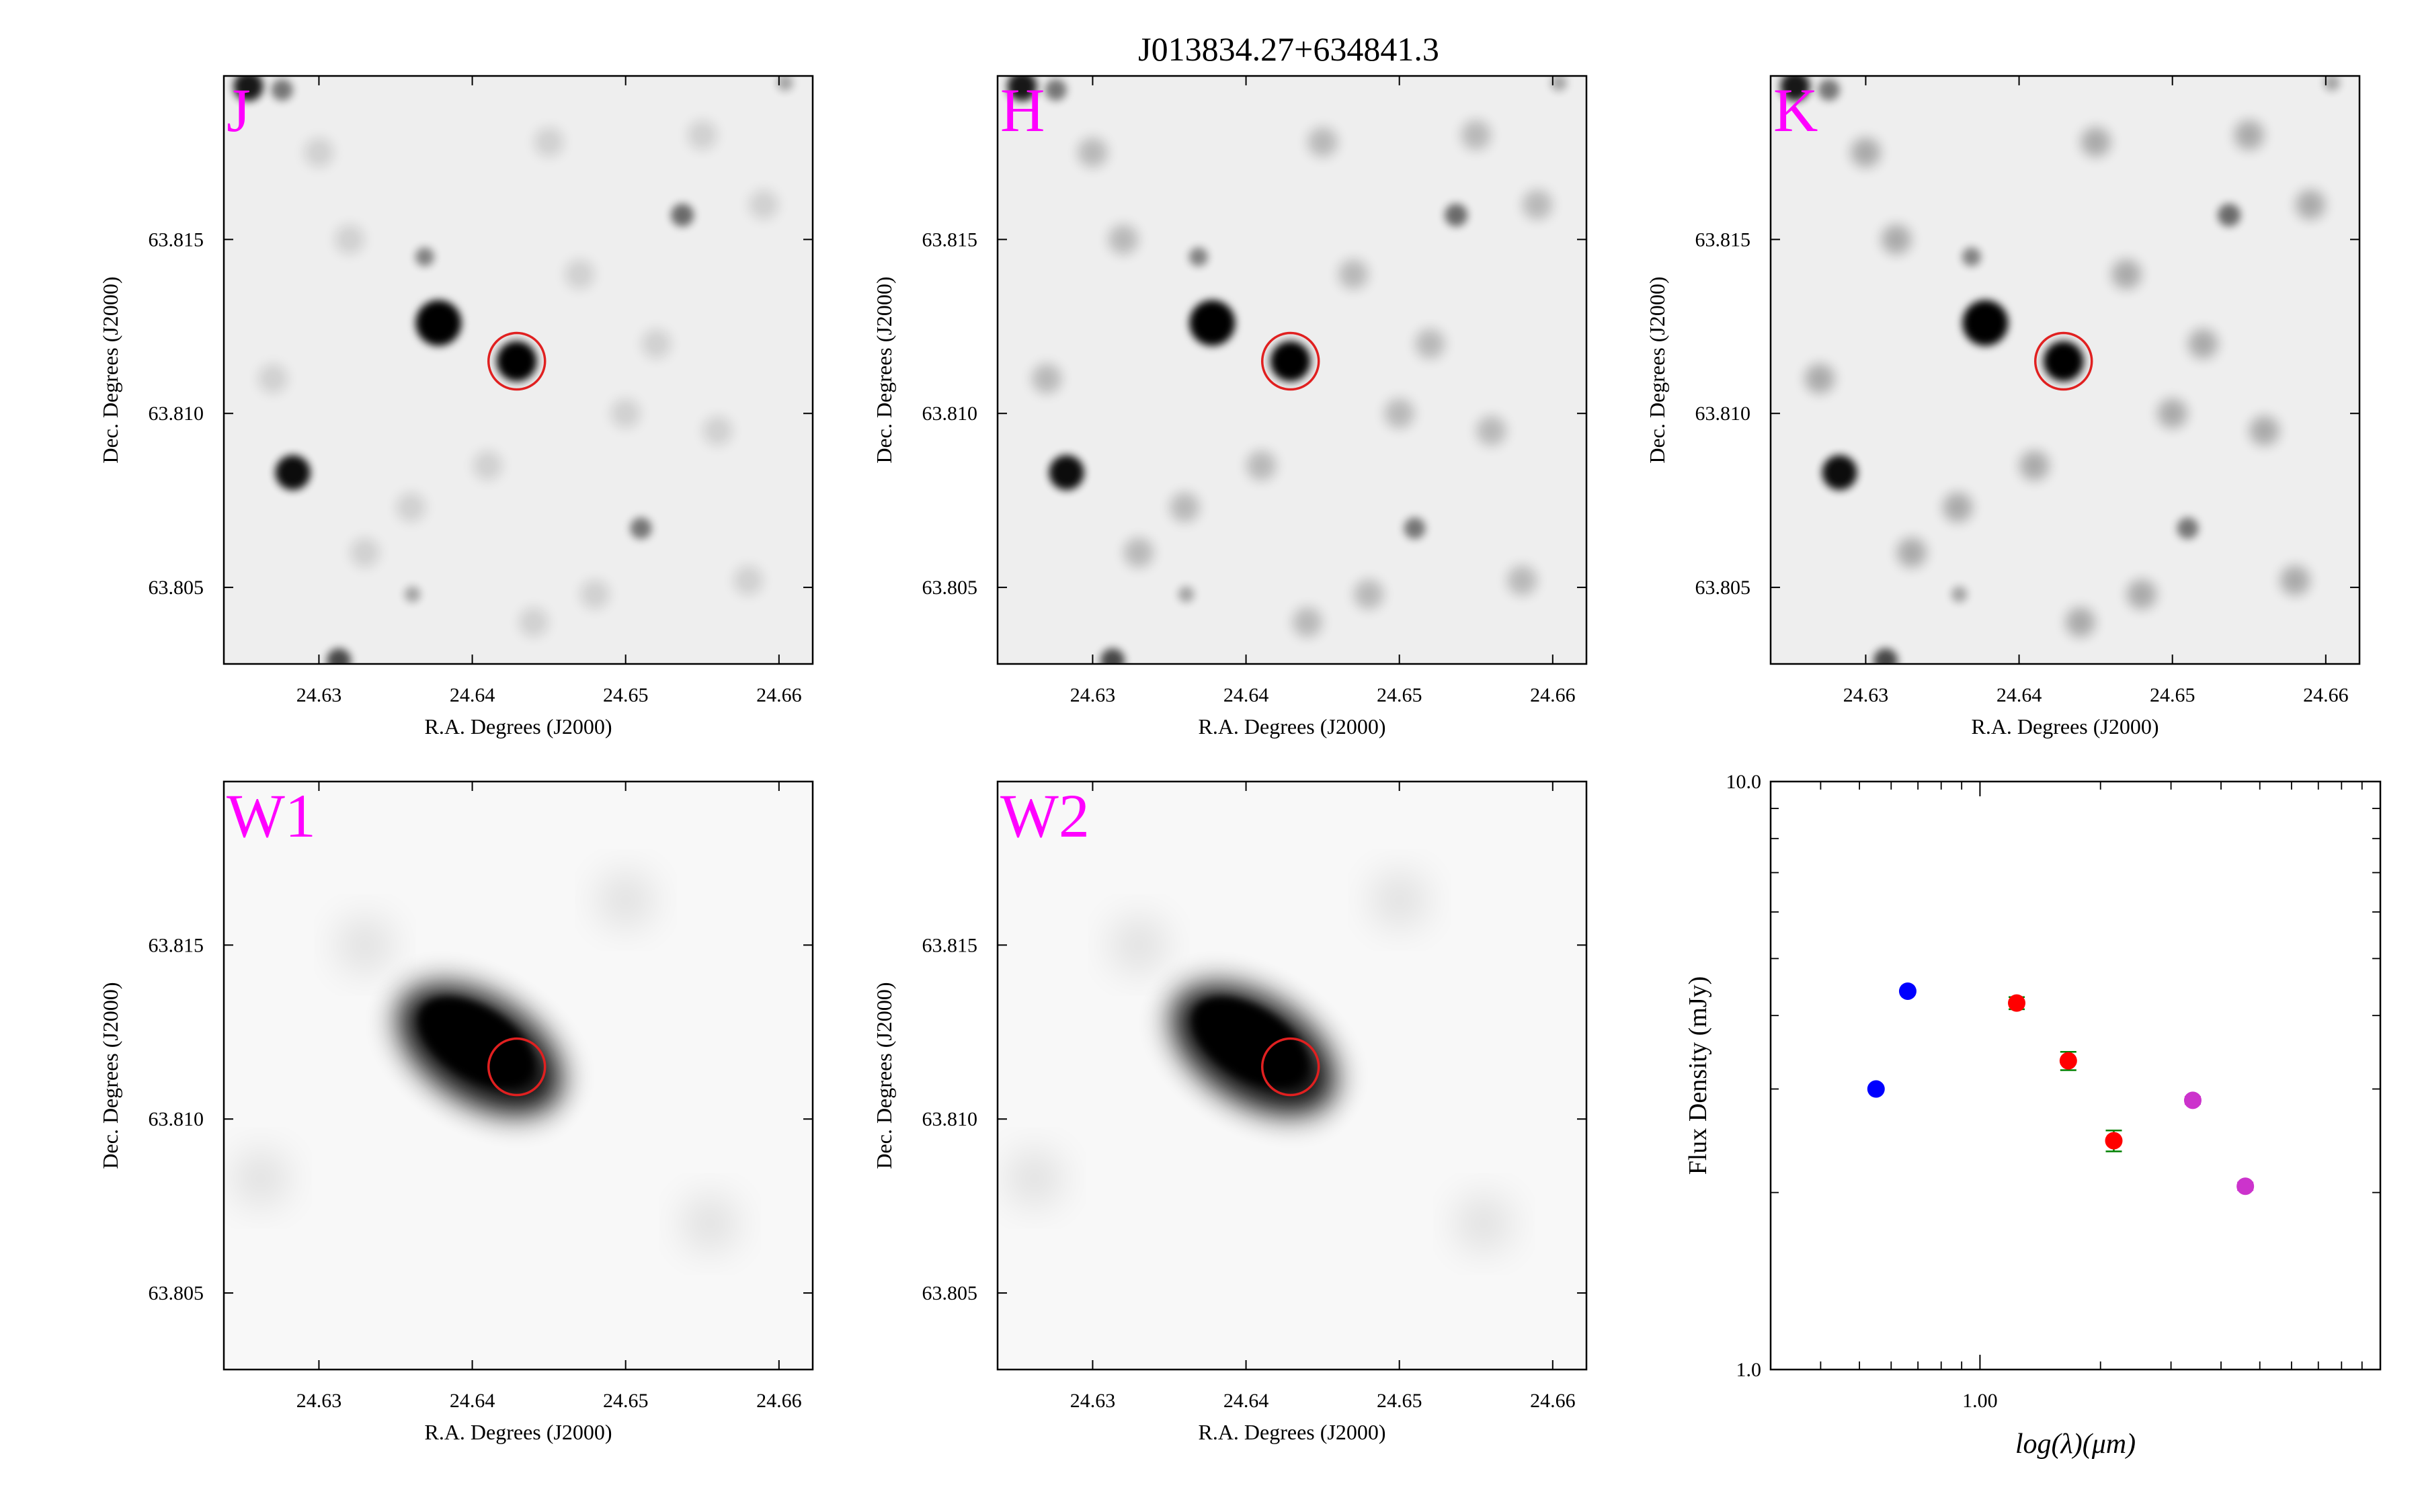 This screenshot has height=1512, width=2420. I want to click on sed-x-axis-label: log(λ)(μm), so click(2075, 1445).